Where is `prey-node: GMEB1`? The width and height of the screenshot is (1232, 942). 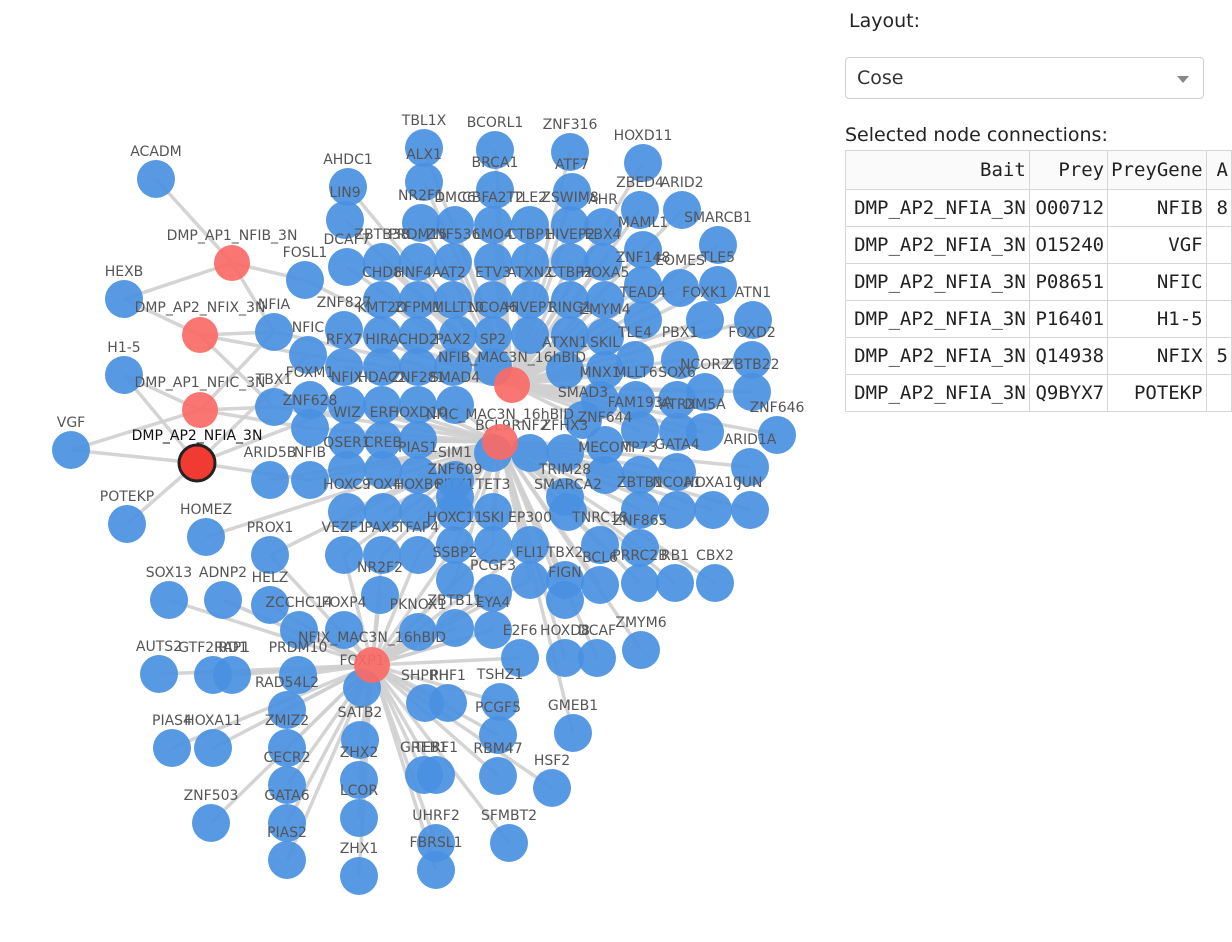
prey-node: GMEB1 is located at coordinates (573, 725).